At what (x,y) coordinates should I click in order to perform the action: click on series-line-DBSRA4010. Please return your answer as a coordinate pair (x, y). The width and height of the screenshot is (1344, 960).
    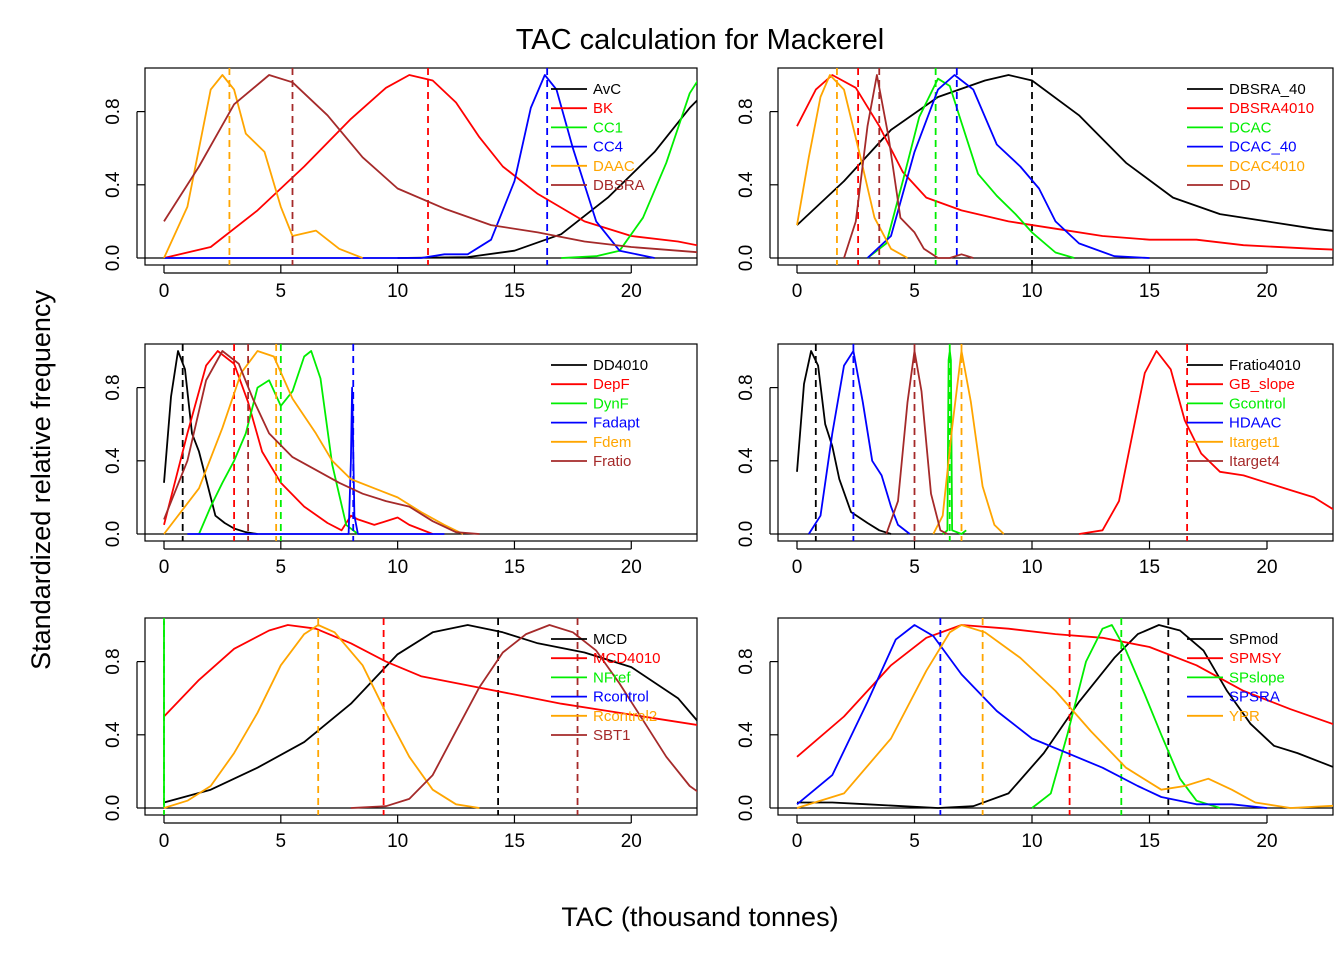
    Looking at the image, I should click on (1064, 162).